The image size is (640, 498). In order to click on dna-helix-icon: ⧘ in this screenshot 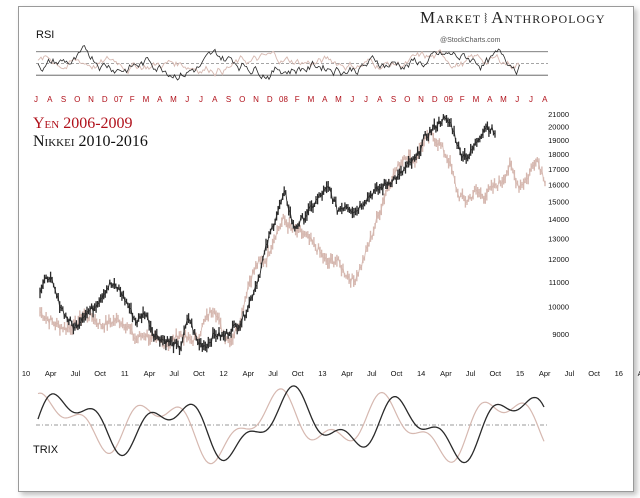, I will do `click(486, 19)`.